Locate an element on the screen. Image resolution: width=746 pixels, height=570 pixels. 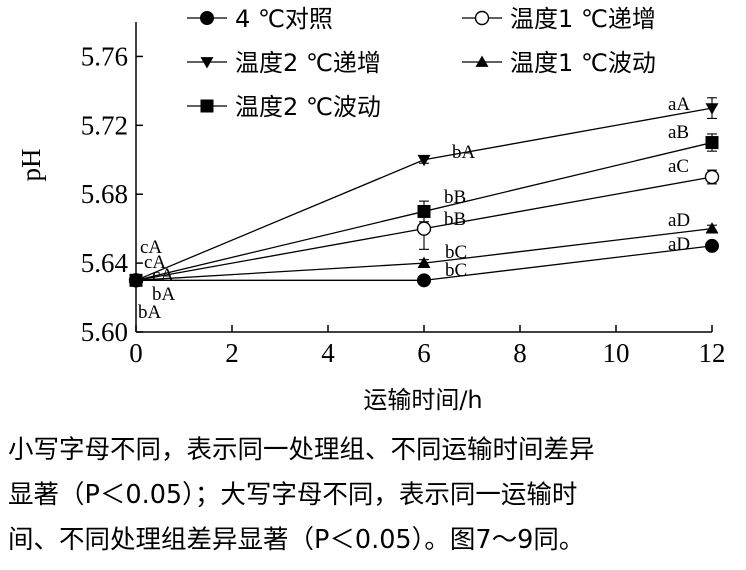
legend-label: 温度1 ℃波动 is located at coordinates (583, 63).